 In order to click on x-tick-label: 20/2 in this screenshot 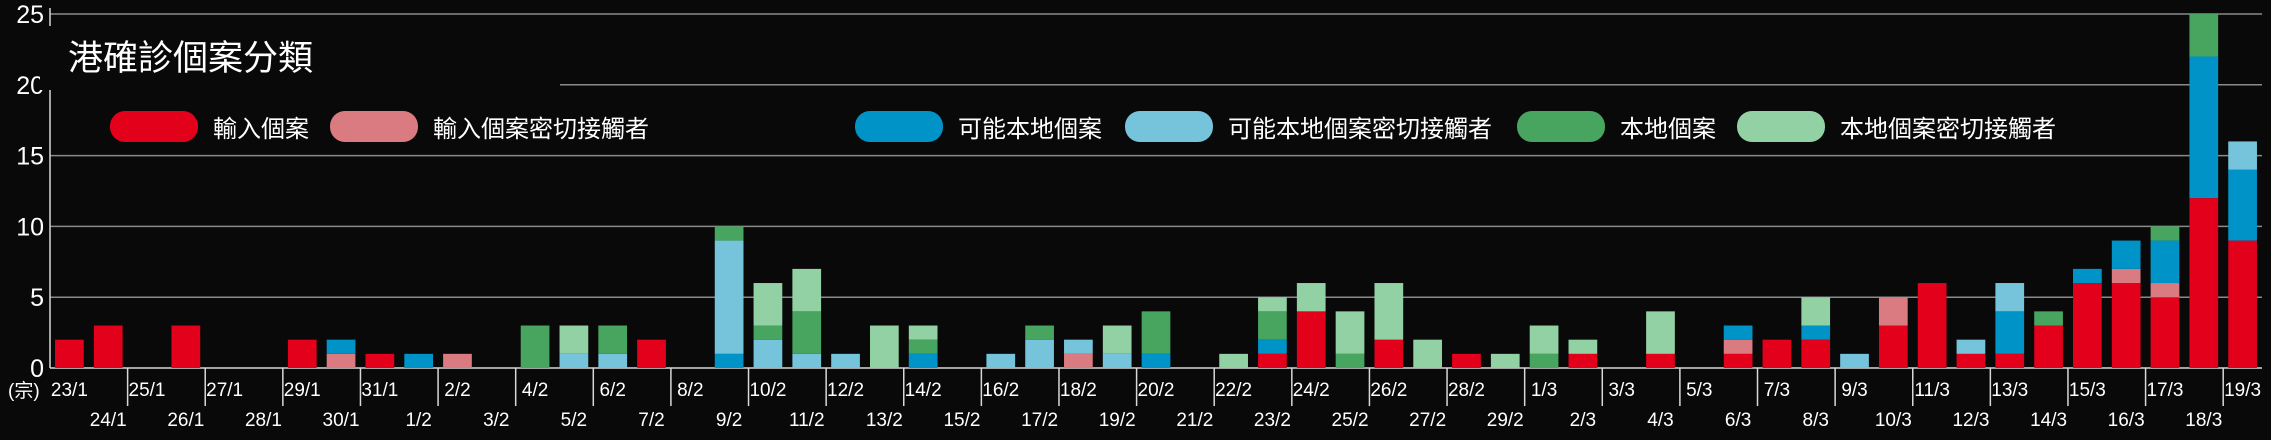, I will do `click(1156, 390)`.